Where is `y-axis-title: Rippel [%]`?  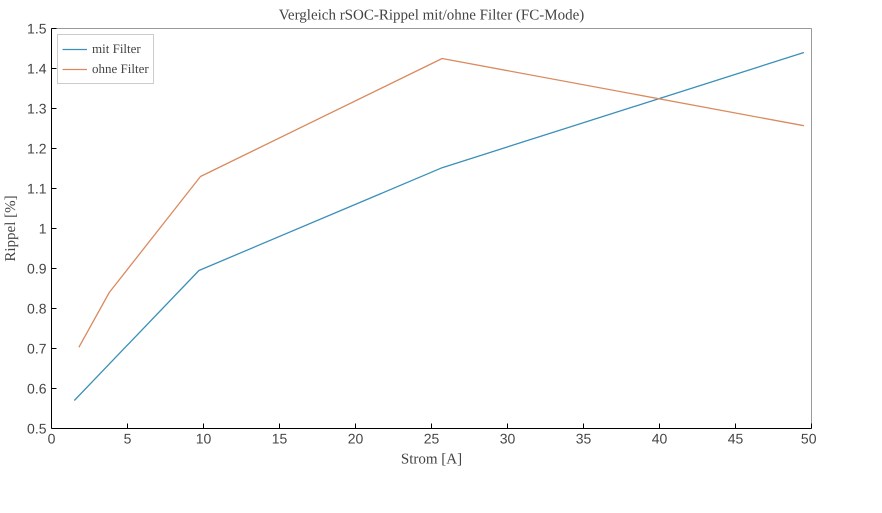 y-axis-title: Rippel [%] is located at coordinates (11, 228).